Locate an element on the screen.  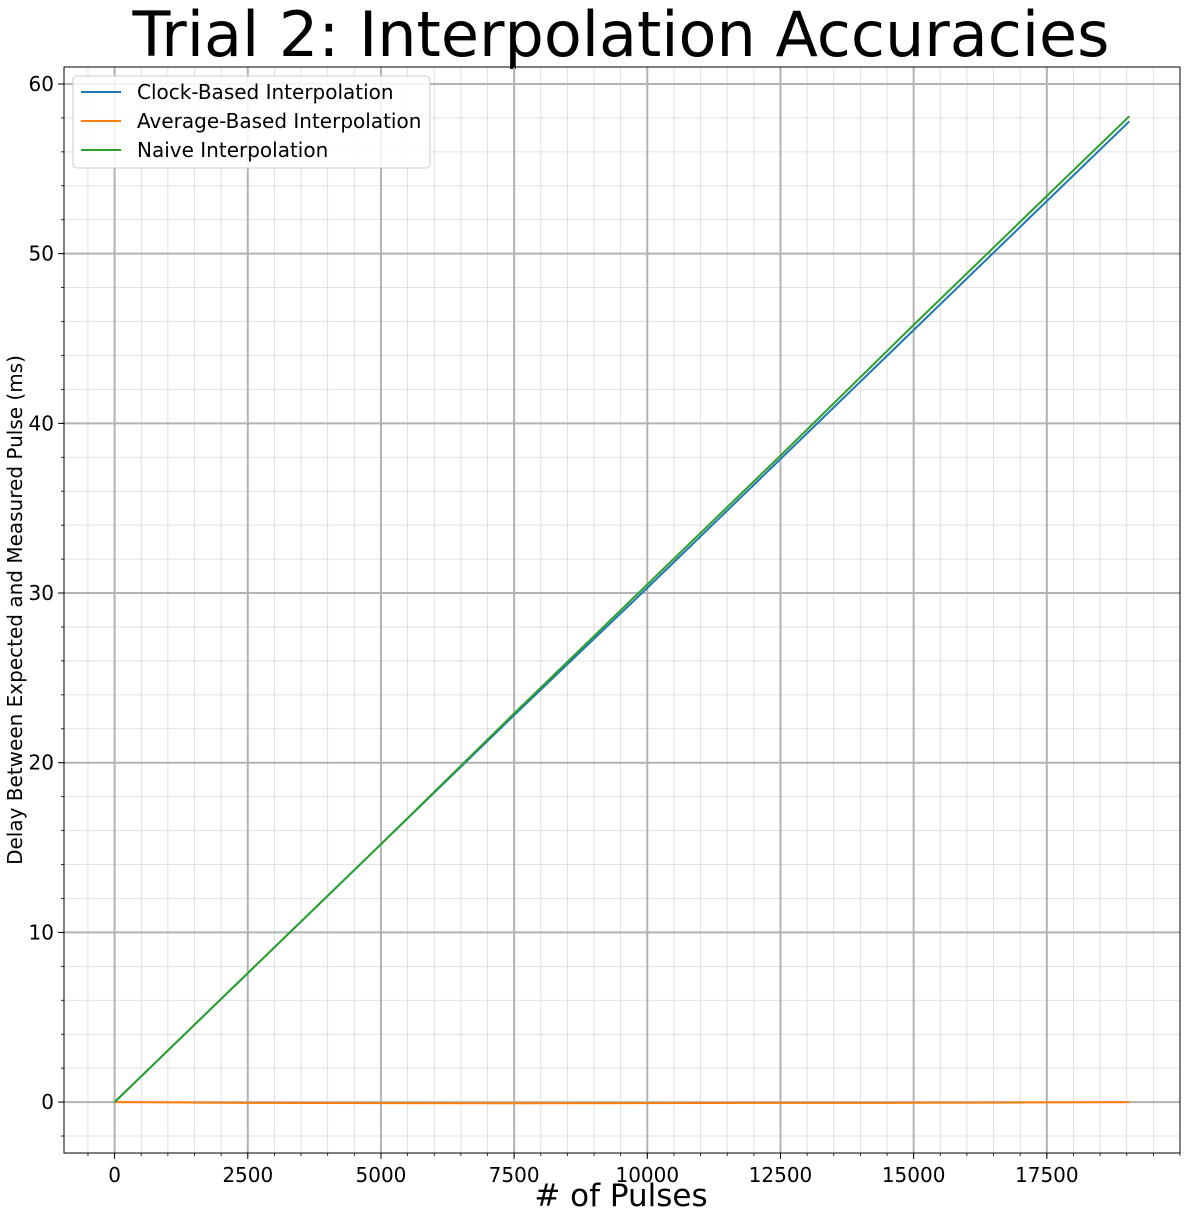
y-axis-ticks: 0 10 20 30 40 50 60 is located at coordinates (46, 604).